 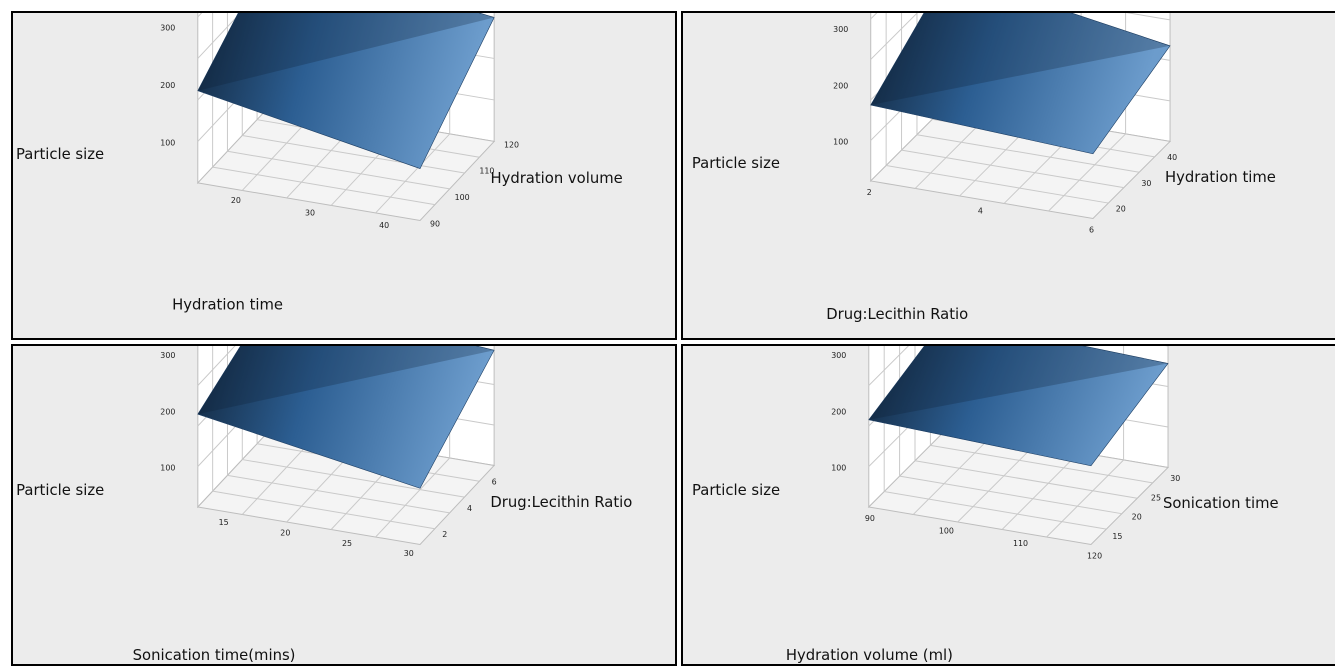 I want to click on y-tick-label: 100, so click(x=462, y=197).